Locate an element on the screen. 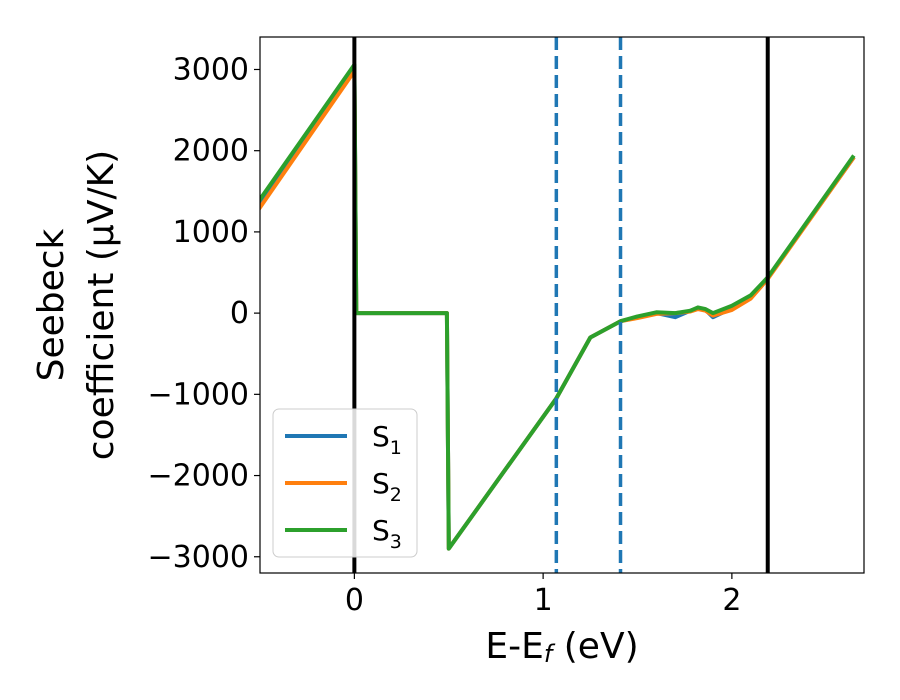 Image resolution: width=900 pixels, height=700 pixels. legend: S1 S2 S3 is located at coordinates (345, 483).